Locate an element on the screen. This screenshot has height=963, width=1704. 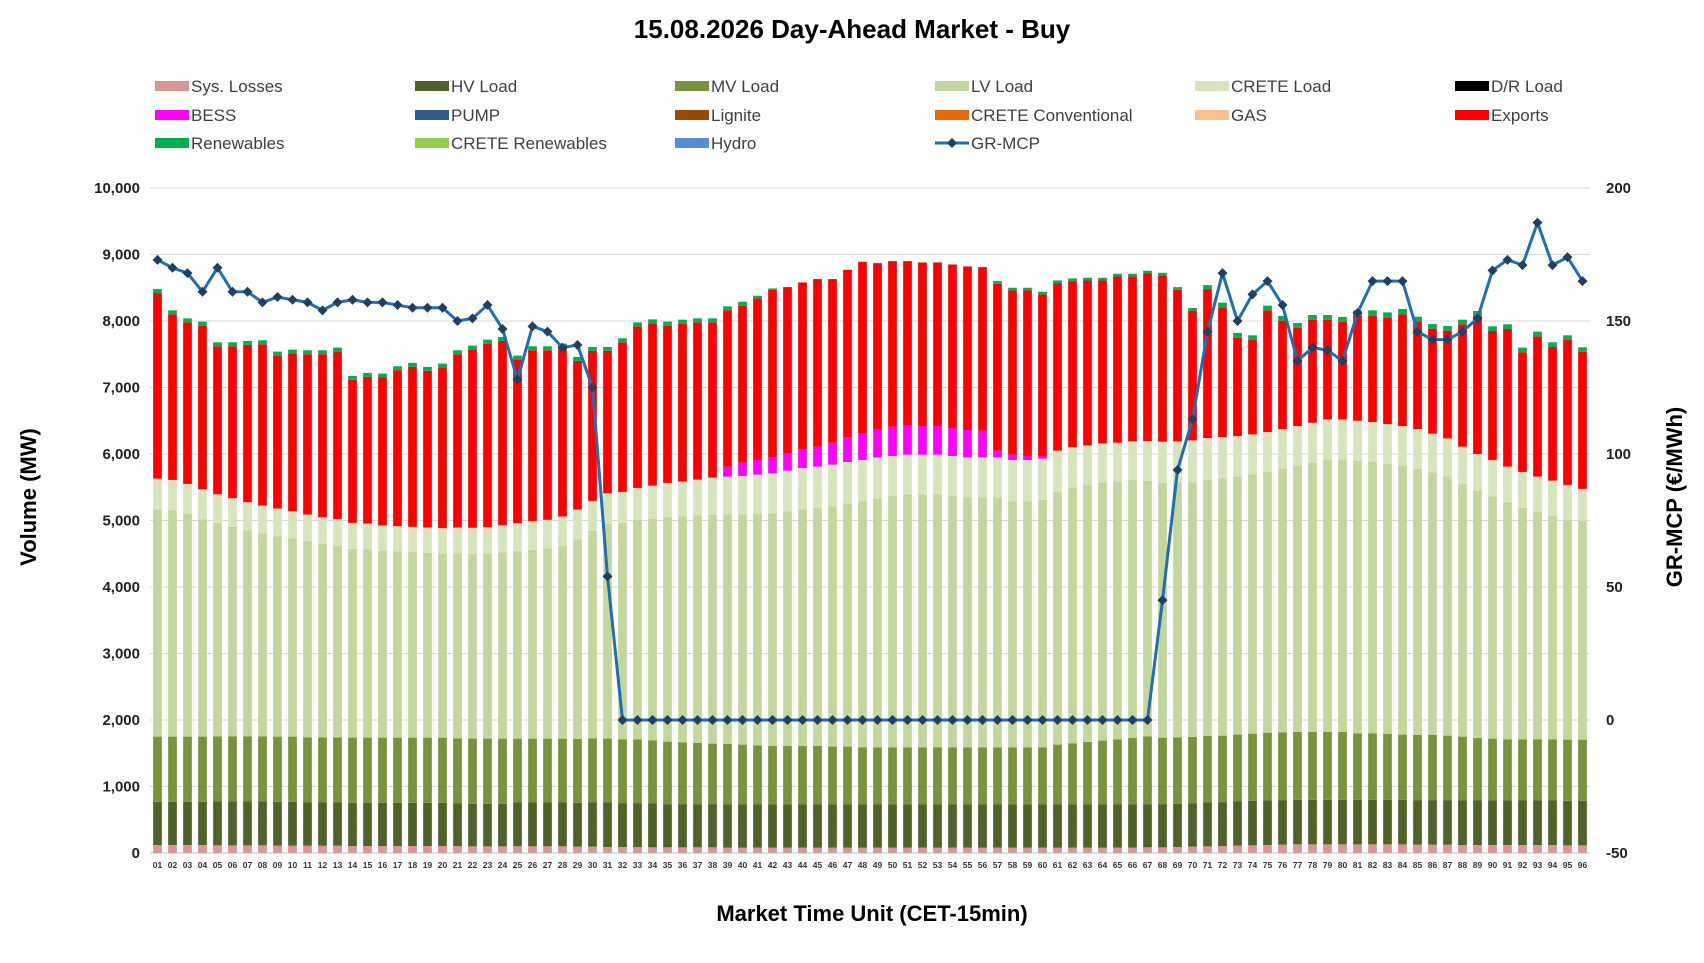
x-tick-label: 67 is located at coordinates (1148, 865).